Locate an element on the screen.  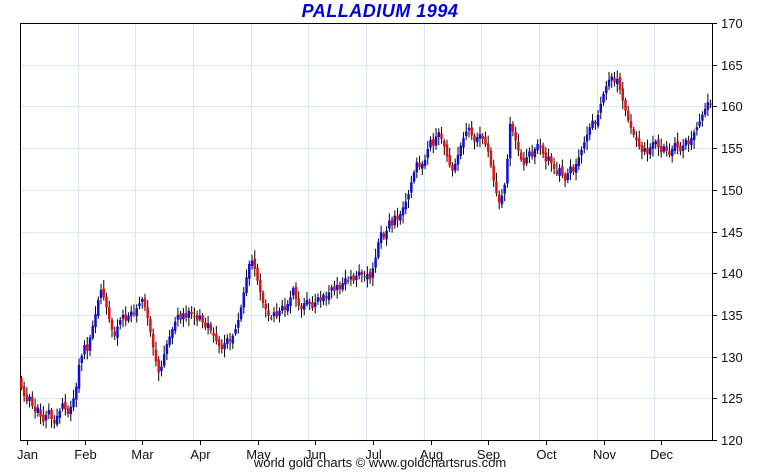
x-tick-label: Oct is located at coordinates (546, 454).